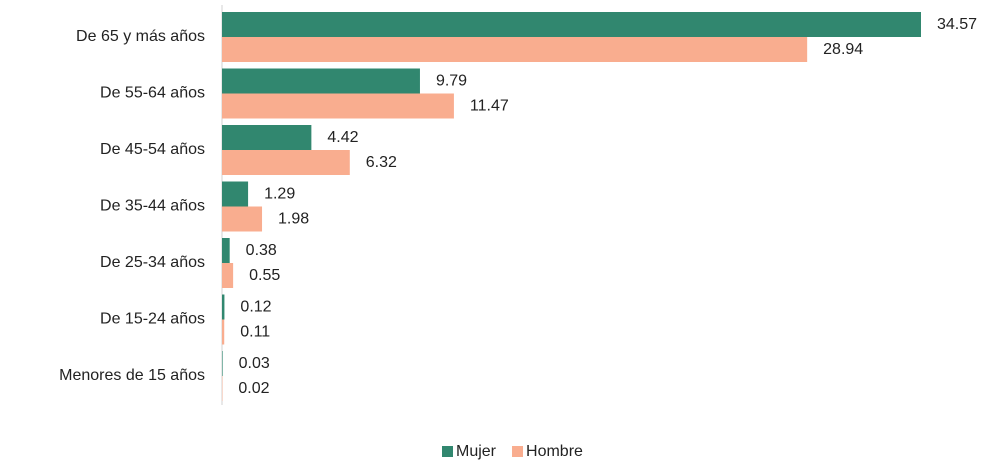  Describe the element at coordinates (957, 24) in the screenshot. I see `value-label: 34.57` at that location.